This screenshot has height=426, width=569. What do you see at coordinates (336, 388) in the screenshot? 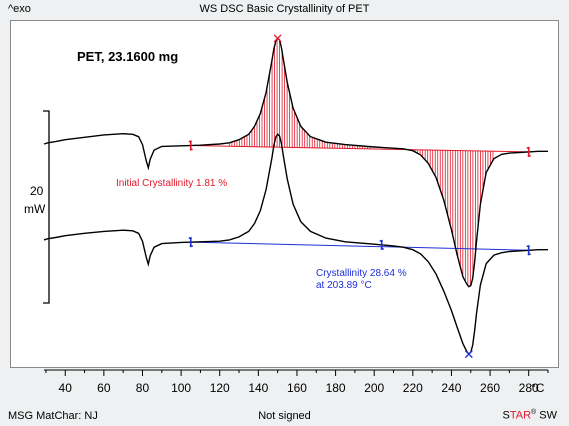
I see `x-tick-label: 180` at bounding box center [336, 388].